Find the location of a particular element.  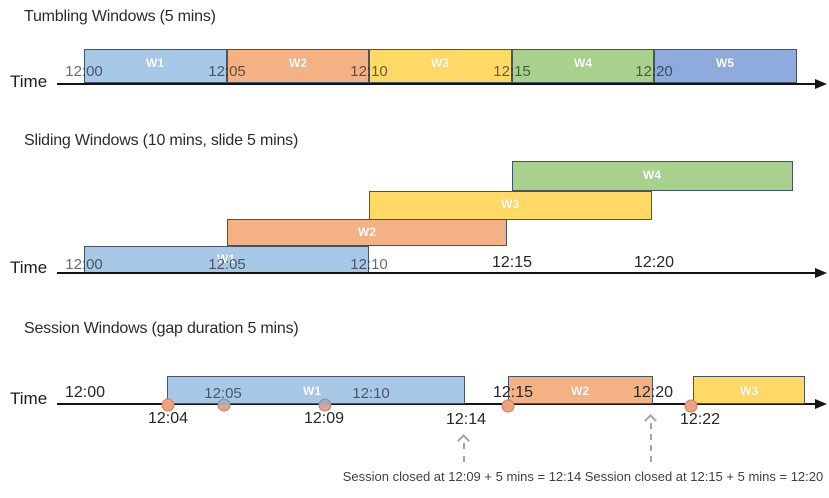

annotation: Session closed at 12:15 + 5 mins = 12:20 is located at coordinates (704, 476).